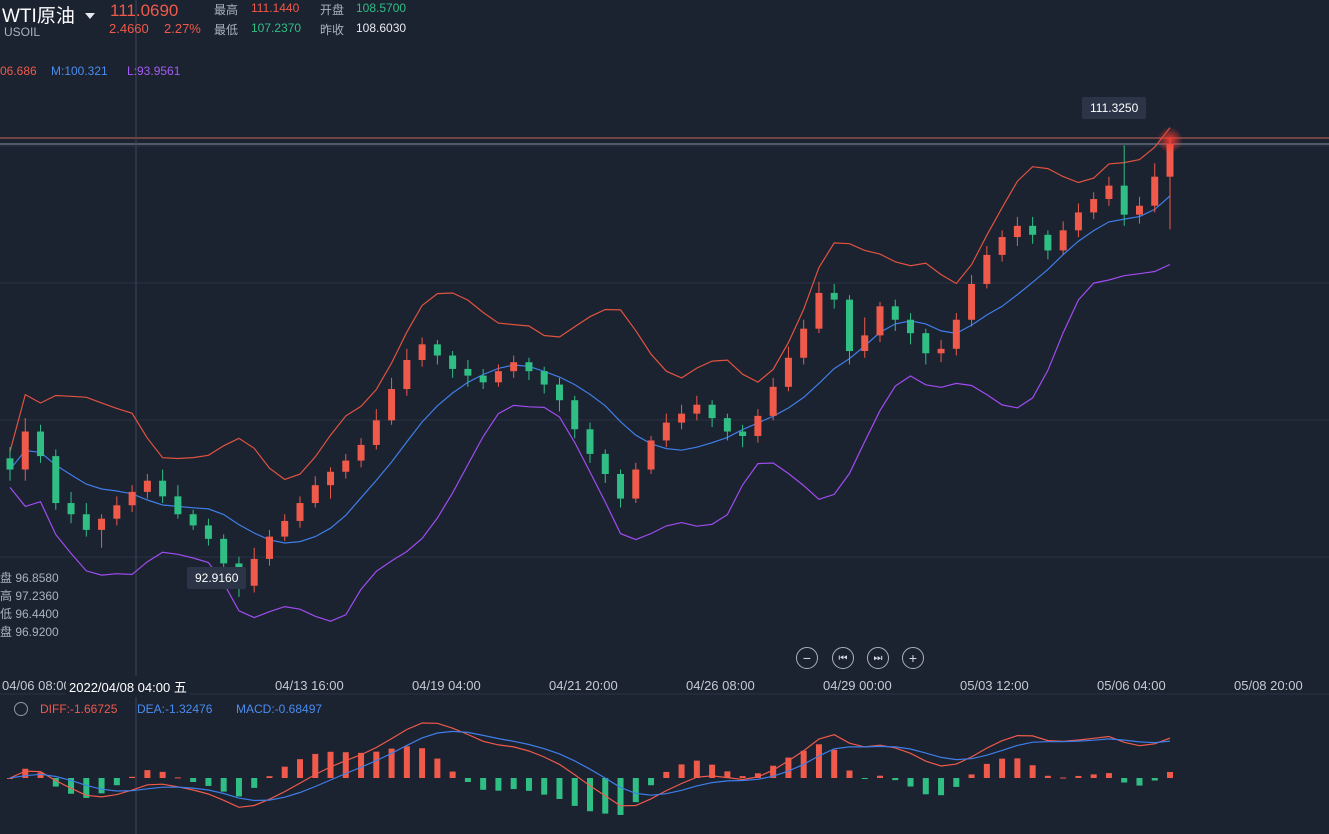 This screenshot has height=834, width=1329. Describe the element at coordinates (217, 578) in the screenshot. I see `min-price-tag: 92.9160` at that location.